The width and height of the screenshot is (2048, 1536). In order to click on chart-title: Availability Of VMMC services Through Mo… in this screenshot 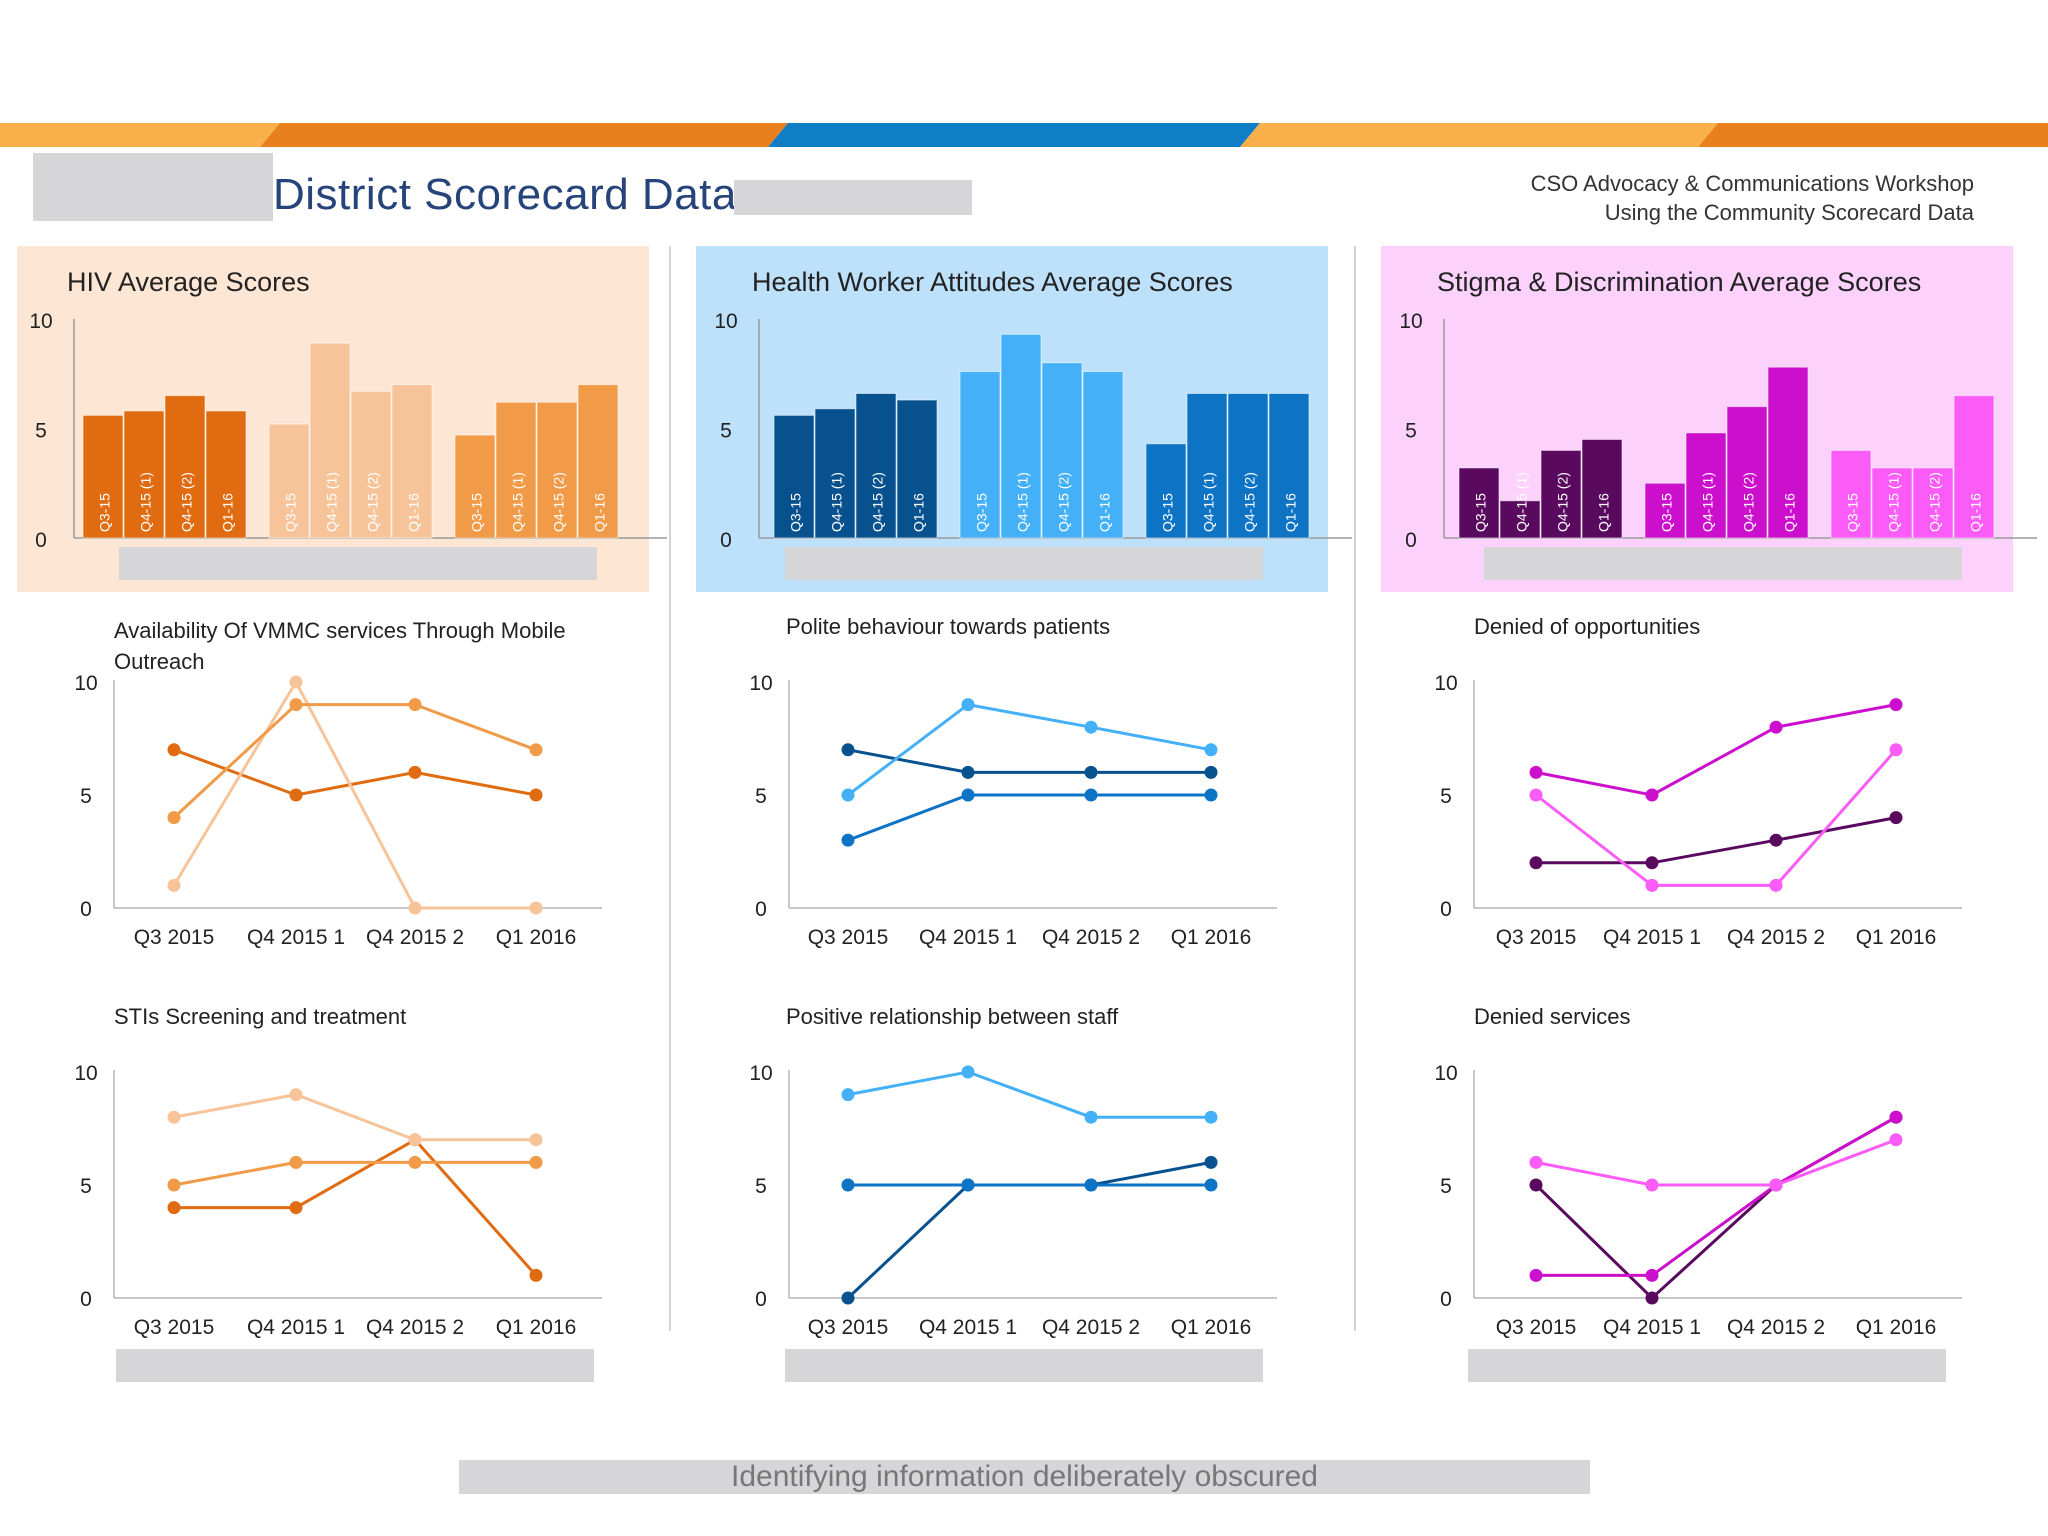, I will do `click(340, 646)`.